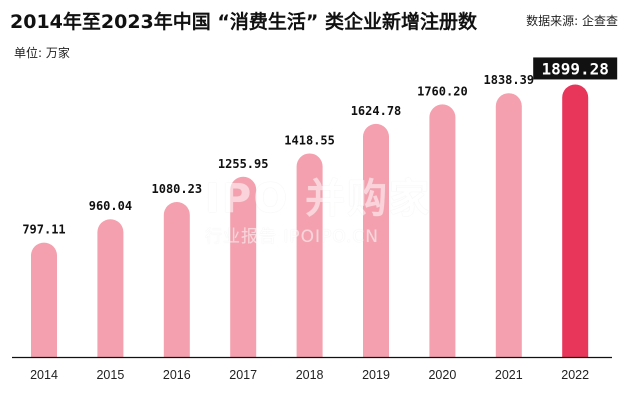 This screenshot has height=401, width=630. I want to click on value-label-2019: 1624.78, so click(376, 111).